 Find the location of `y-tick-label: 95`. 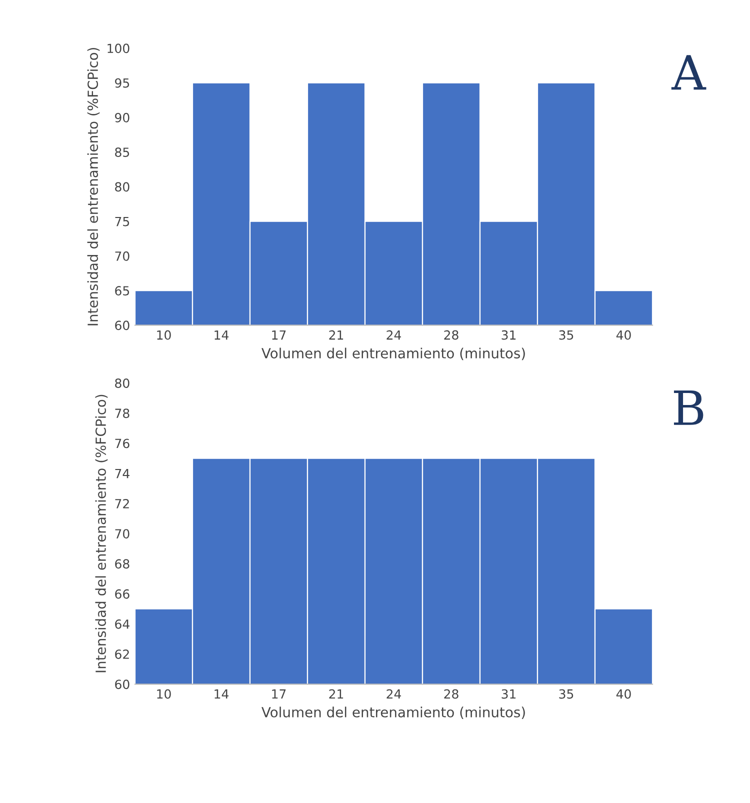

y-tick-label: 95 is located at coordinates (122, 83).